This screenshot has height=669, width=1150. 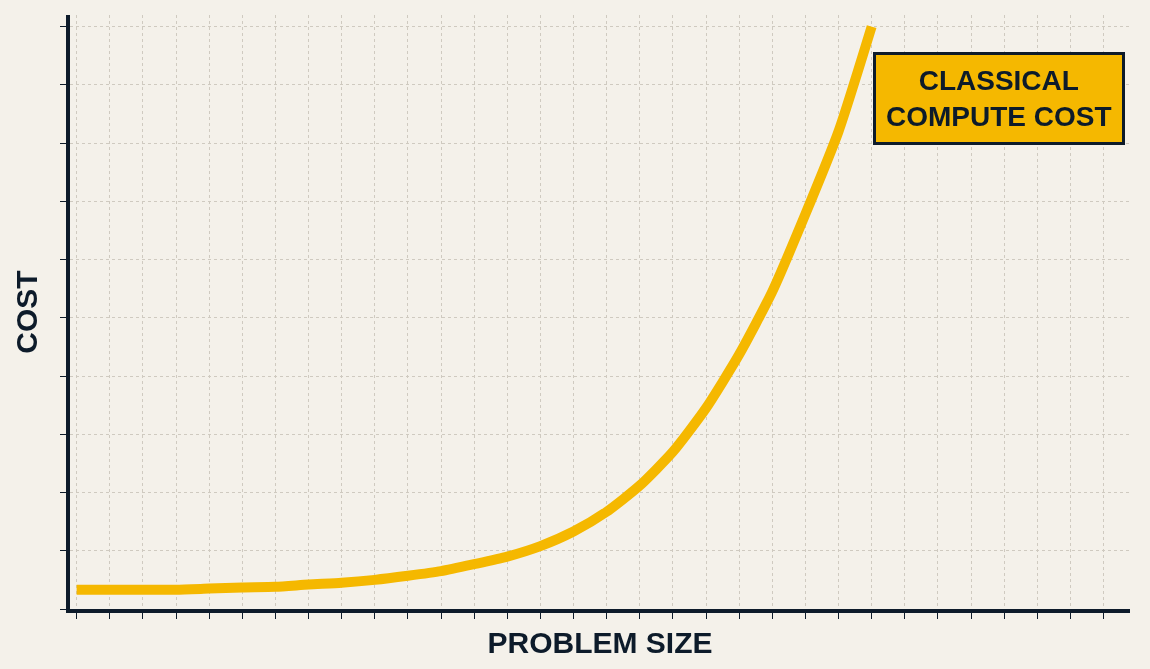 I want to click on y-axis-title: COST, so click(x=26, y=312).